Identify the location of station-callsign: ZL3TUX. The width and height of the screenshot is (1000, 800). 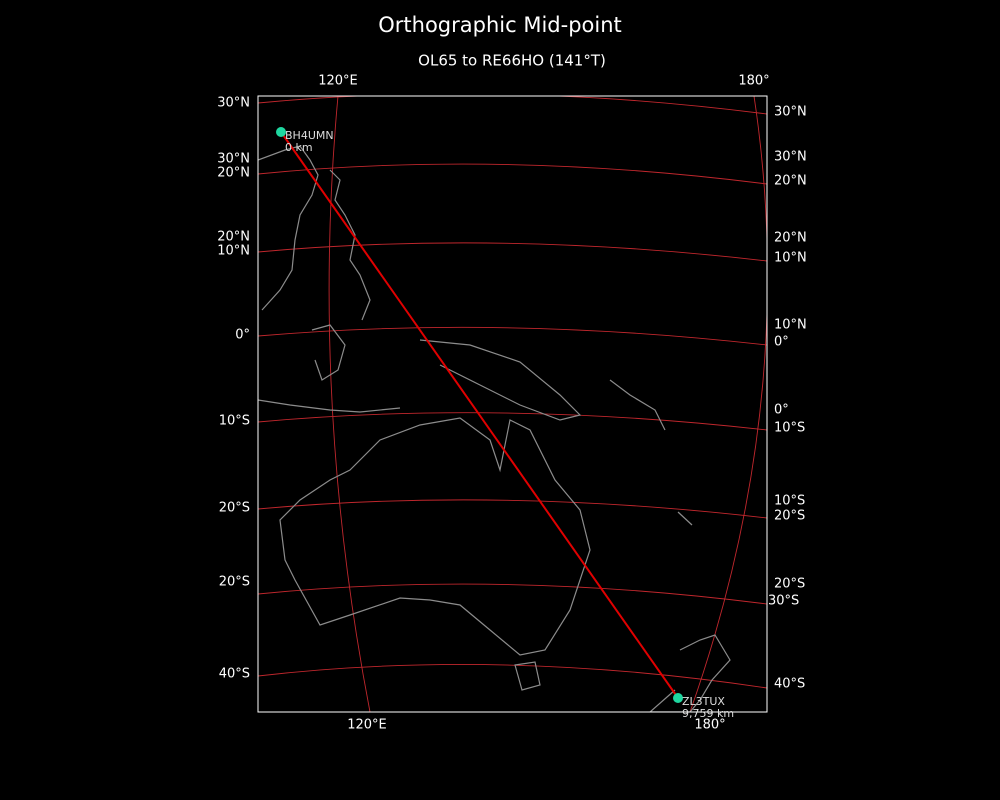
(703, 701).